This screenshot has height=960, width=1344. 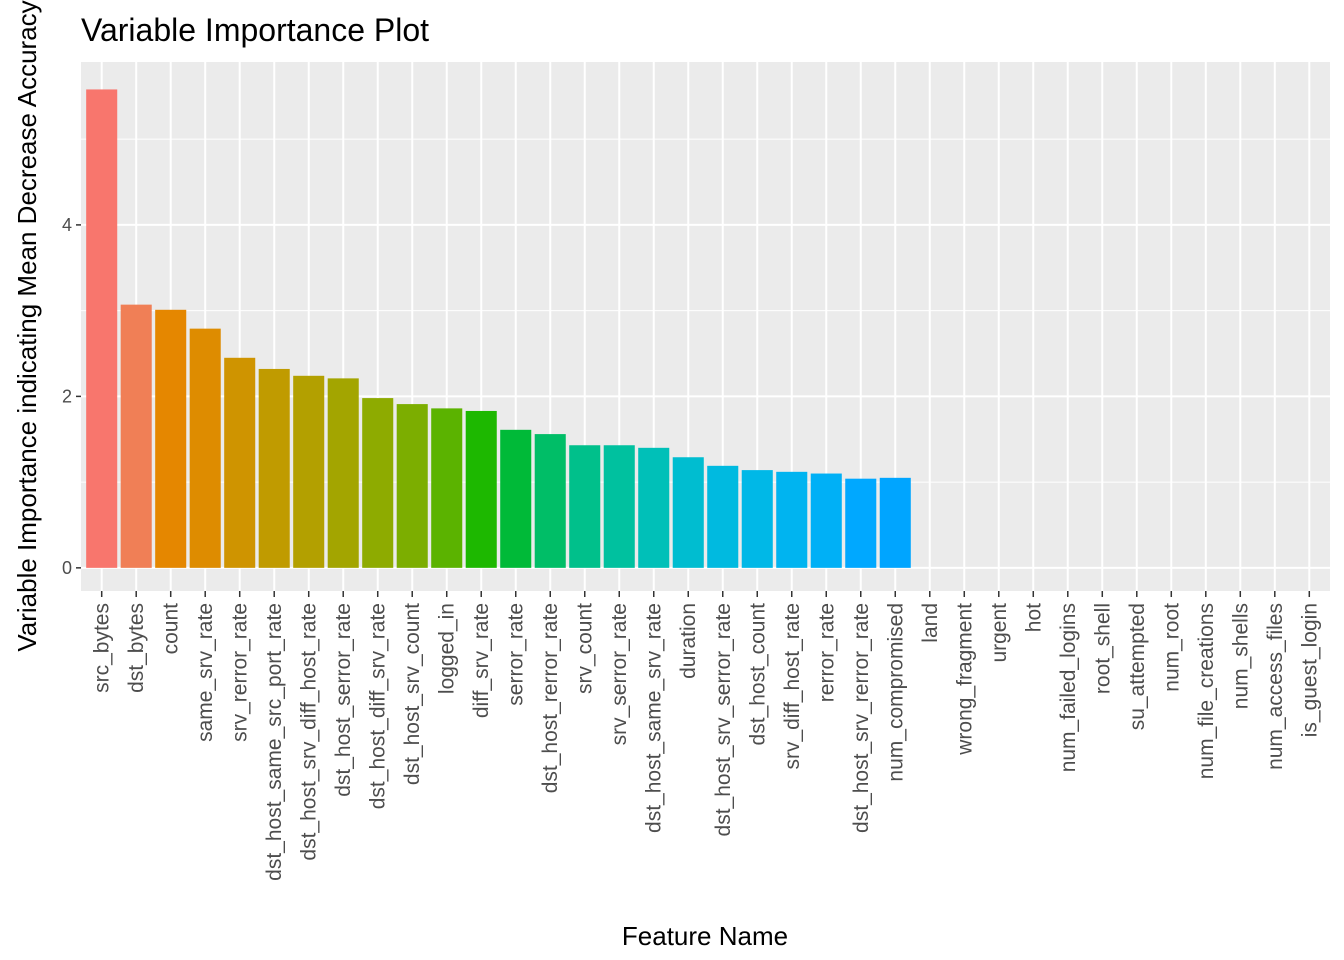 I want to click on x-tick-label: duration, so click(x=688, y=641).